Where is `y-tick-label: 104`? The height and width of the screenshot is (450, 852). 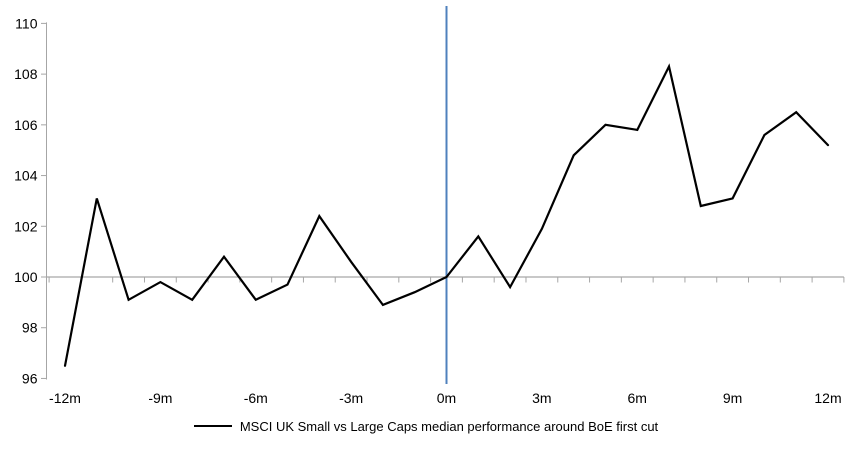 y-tick-label: 104 is located at coordinates (26, 176).